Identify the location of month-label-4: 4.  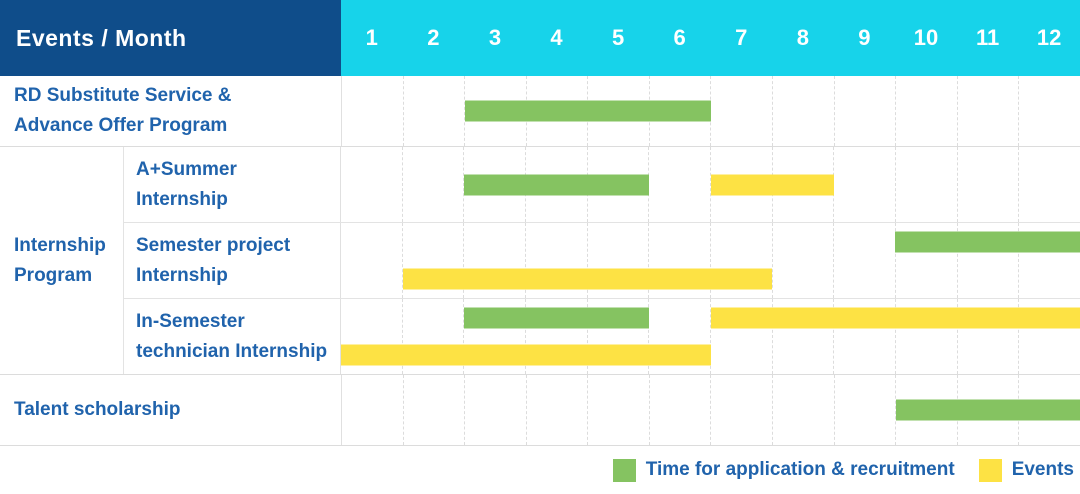
(556, 37).